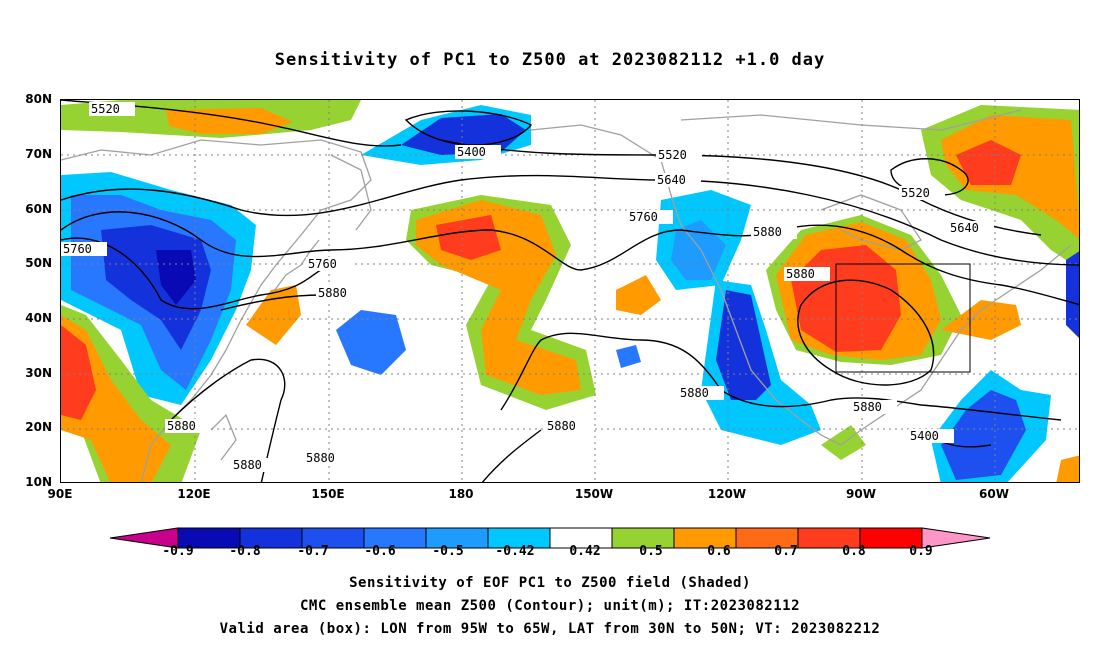 Image resolution: width=1100 pixels, height=650 pixels. I want to click on contour-5760-south, so click(191, 273).